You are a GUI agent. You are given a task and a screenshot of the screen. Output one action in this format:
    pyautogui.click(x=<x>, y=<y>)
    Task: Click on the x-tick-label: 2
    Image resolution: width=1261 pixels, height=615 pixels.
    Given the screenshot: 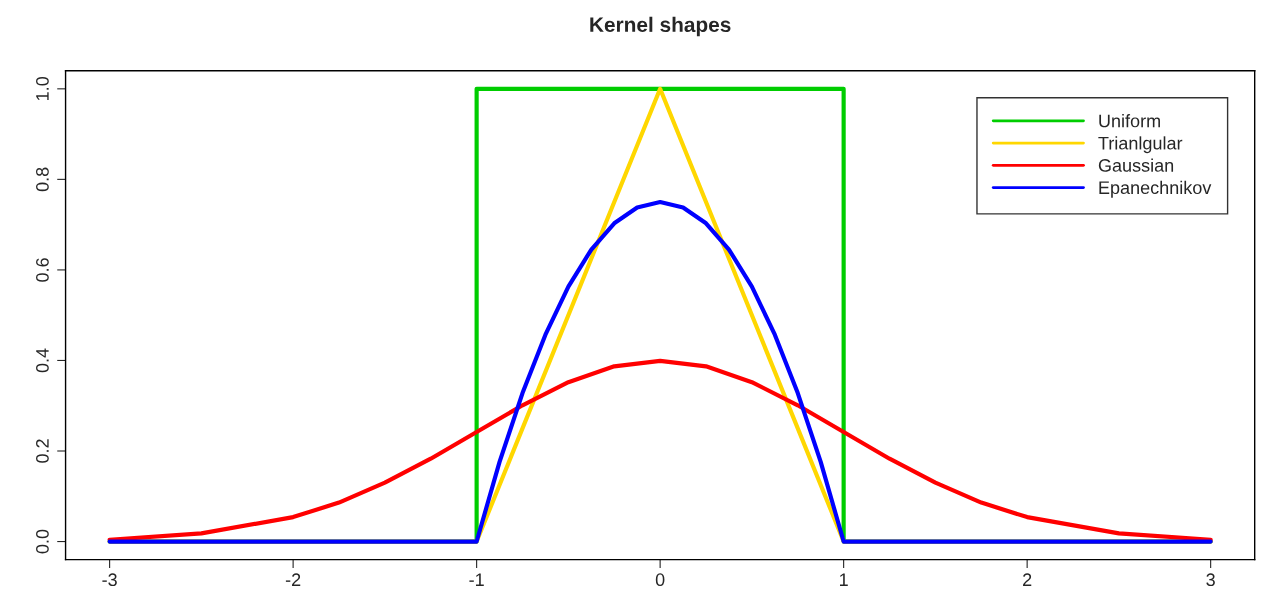 What is the action you would take?
    pyautogui.click(x=1027, y=579)
    